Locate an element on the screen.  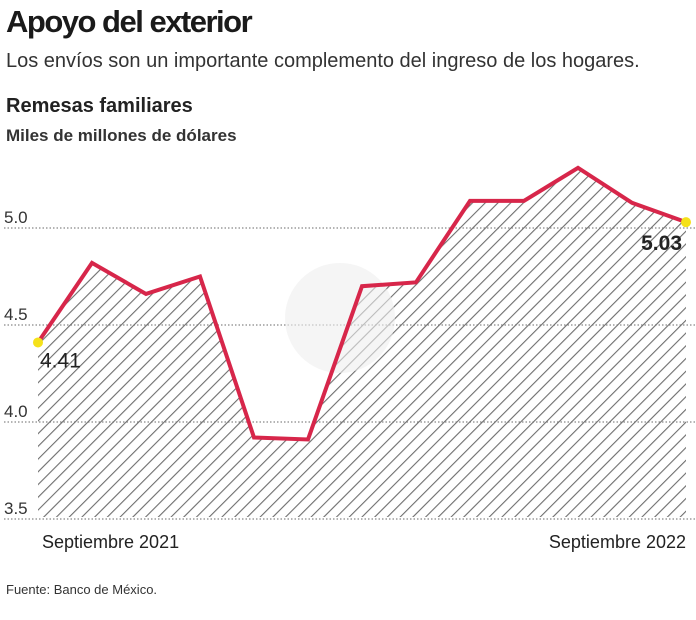
y-tick-label: 3.5 is located at coordinates (16, 508).